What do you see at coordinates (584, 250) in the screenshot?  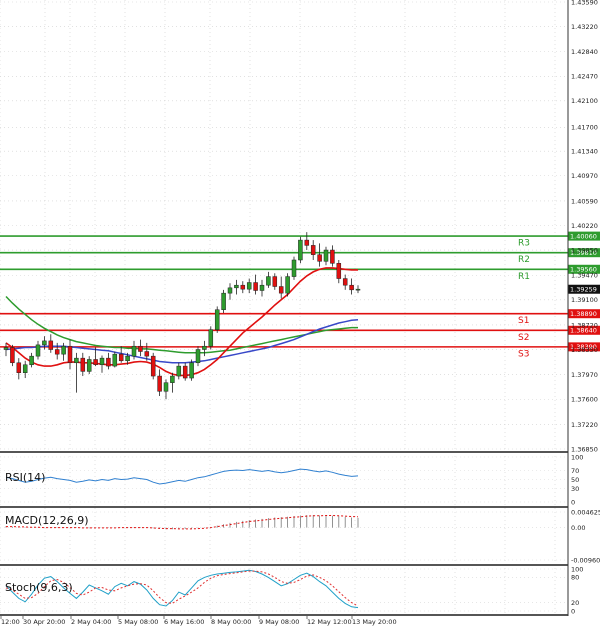 I see `price-tick-label: 1.39850` at bounding box center [584, 250].